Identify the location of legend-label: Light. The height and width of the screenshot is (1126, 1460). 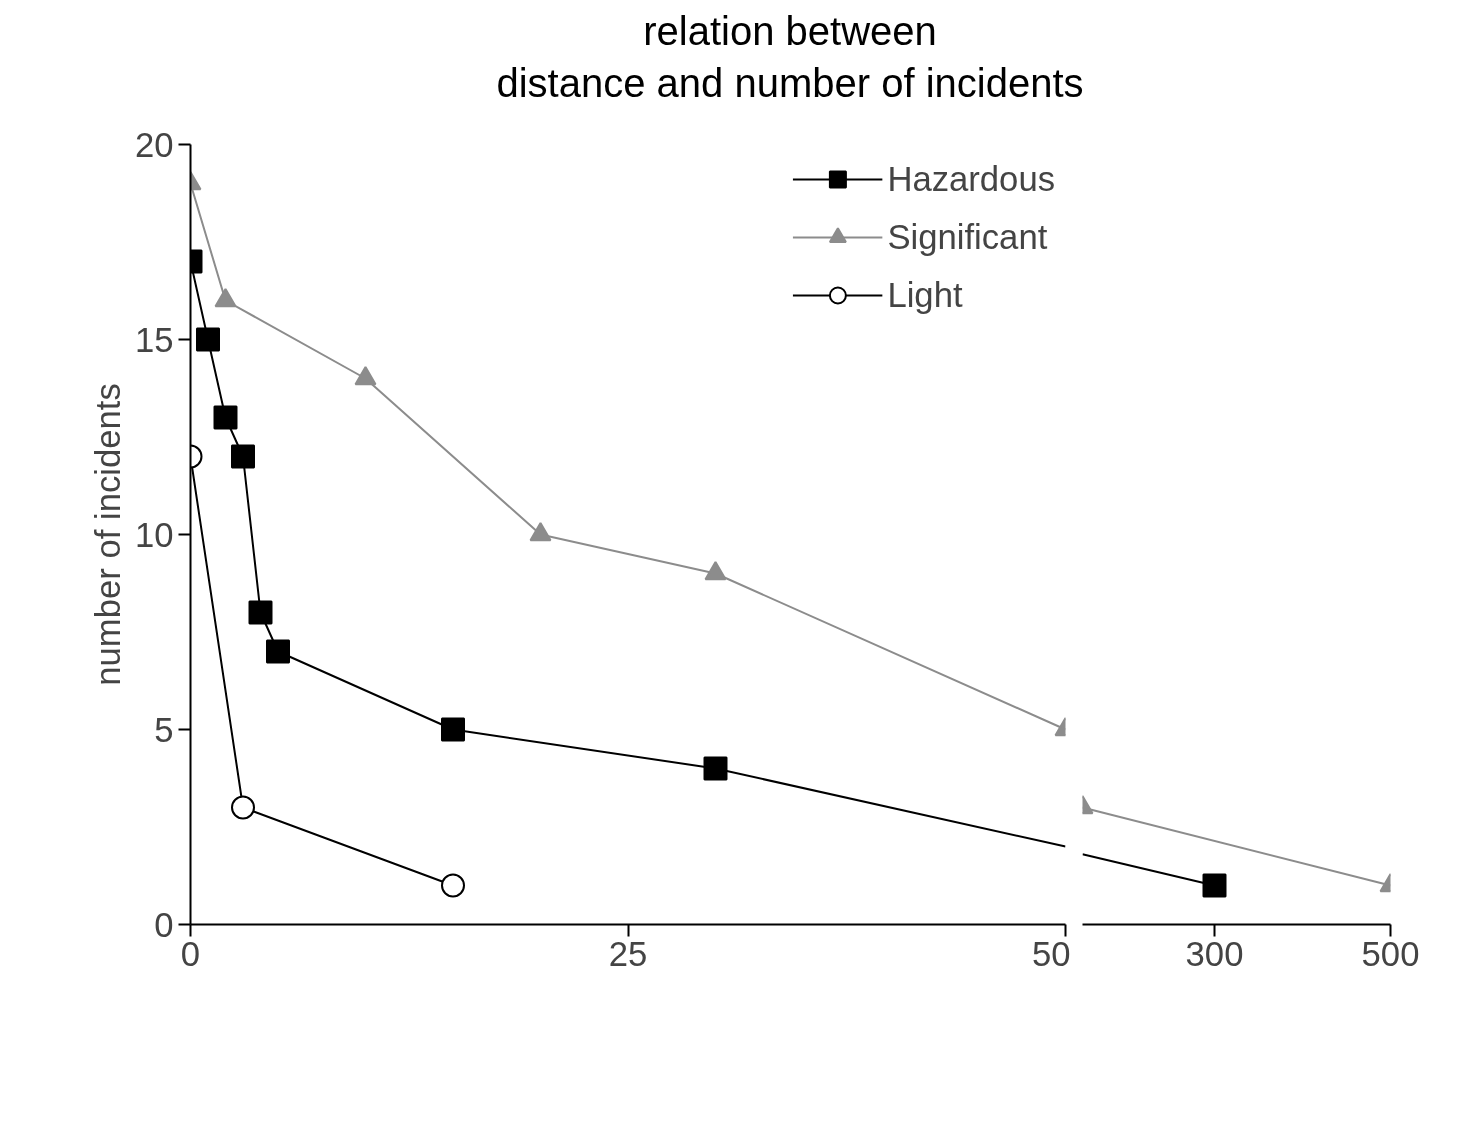
(925, 295).